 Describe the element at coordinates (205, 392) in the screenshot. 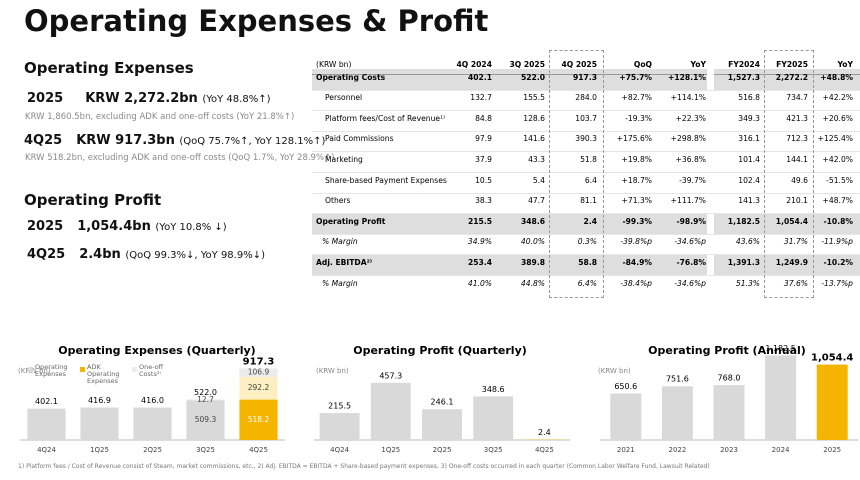

I see `total-label: 522.0` at that location.